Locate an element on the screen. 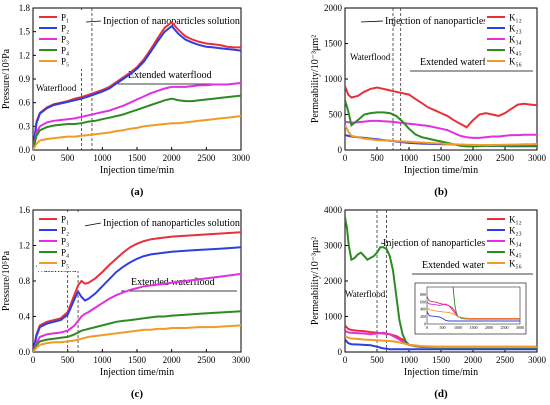 The image size is (550, 405). panel-label: (d) is located at coordinates (441, 394).